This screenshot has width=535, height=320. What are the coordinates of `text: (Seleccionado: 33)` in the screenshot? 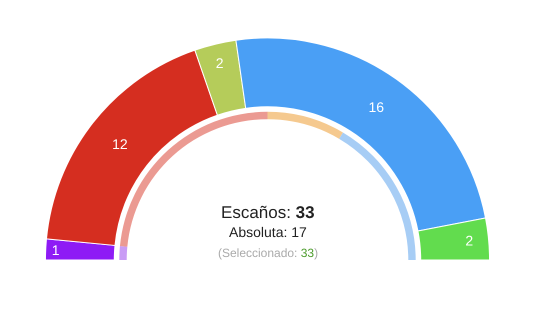 It's located at (268, 253).